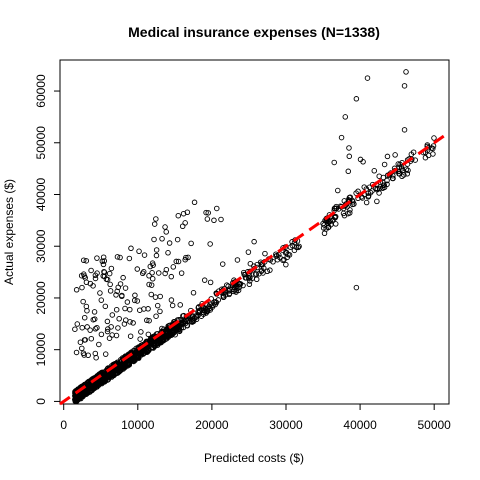 The height and width of the screenshot is (480, 480). Describe the element at coordinates (138, 425) in the screenshot. I see `x-tick-label: 10000` at that location.